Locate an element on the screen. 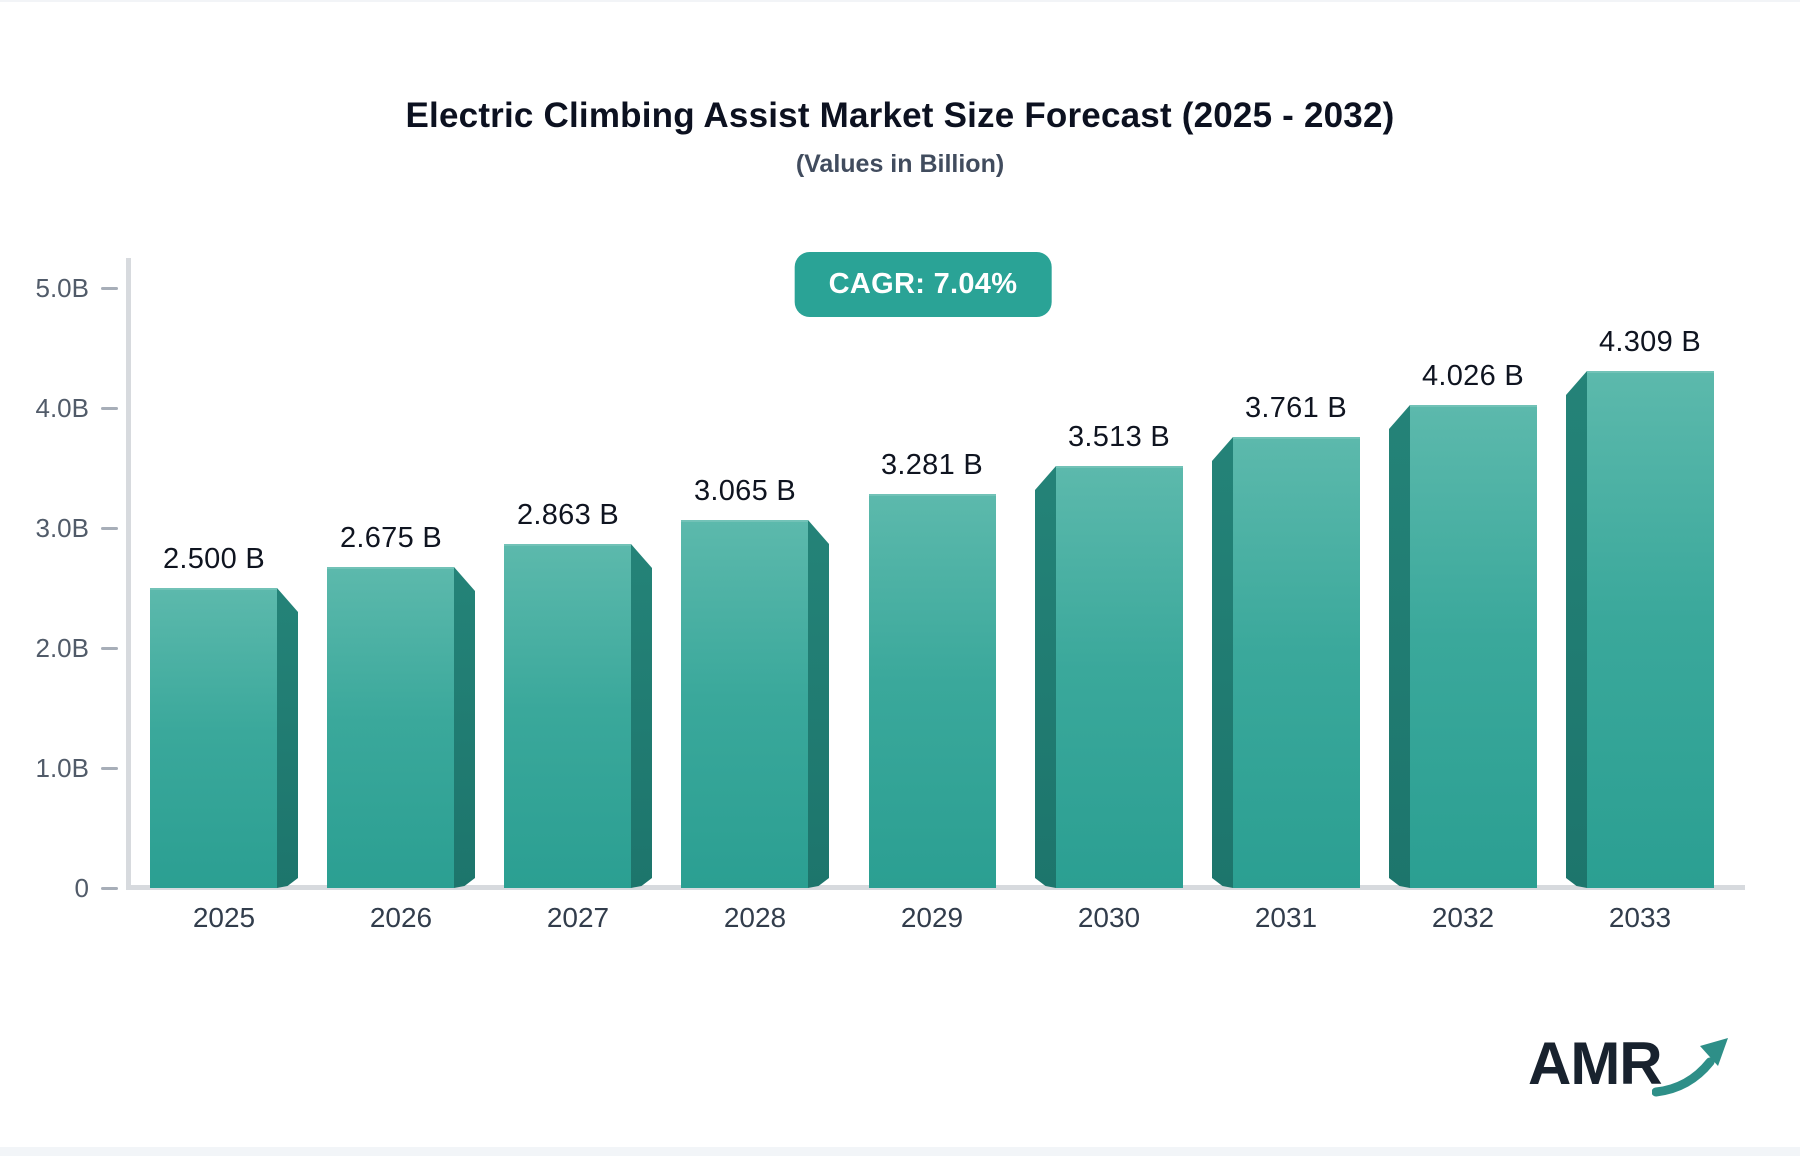 Image resolution: width=1800 pixels, height=1156 pixels. y-tick-label: 3.0B is located at coordinates (62, 527).